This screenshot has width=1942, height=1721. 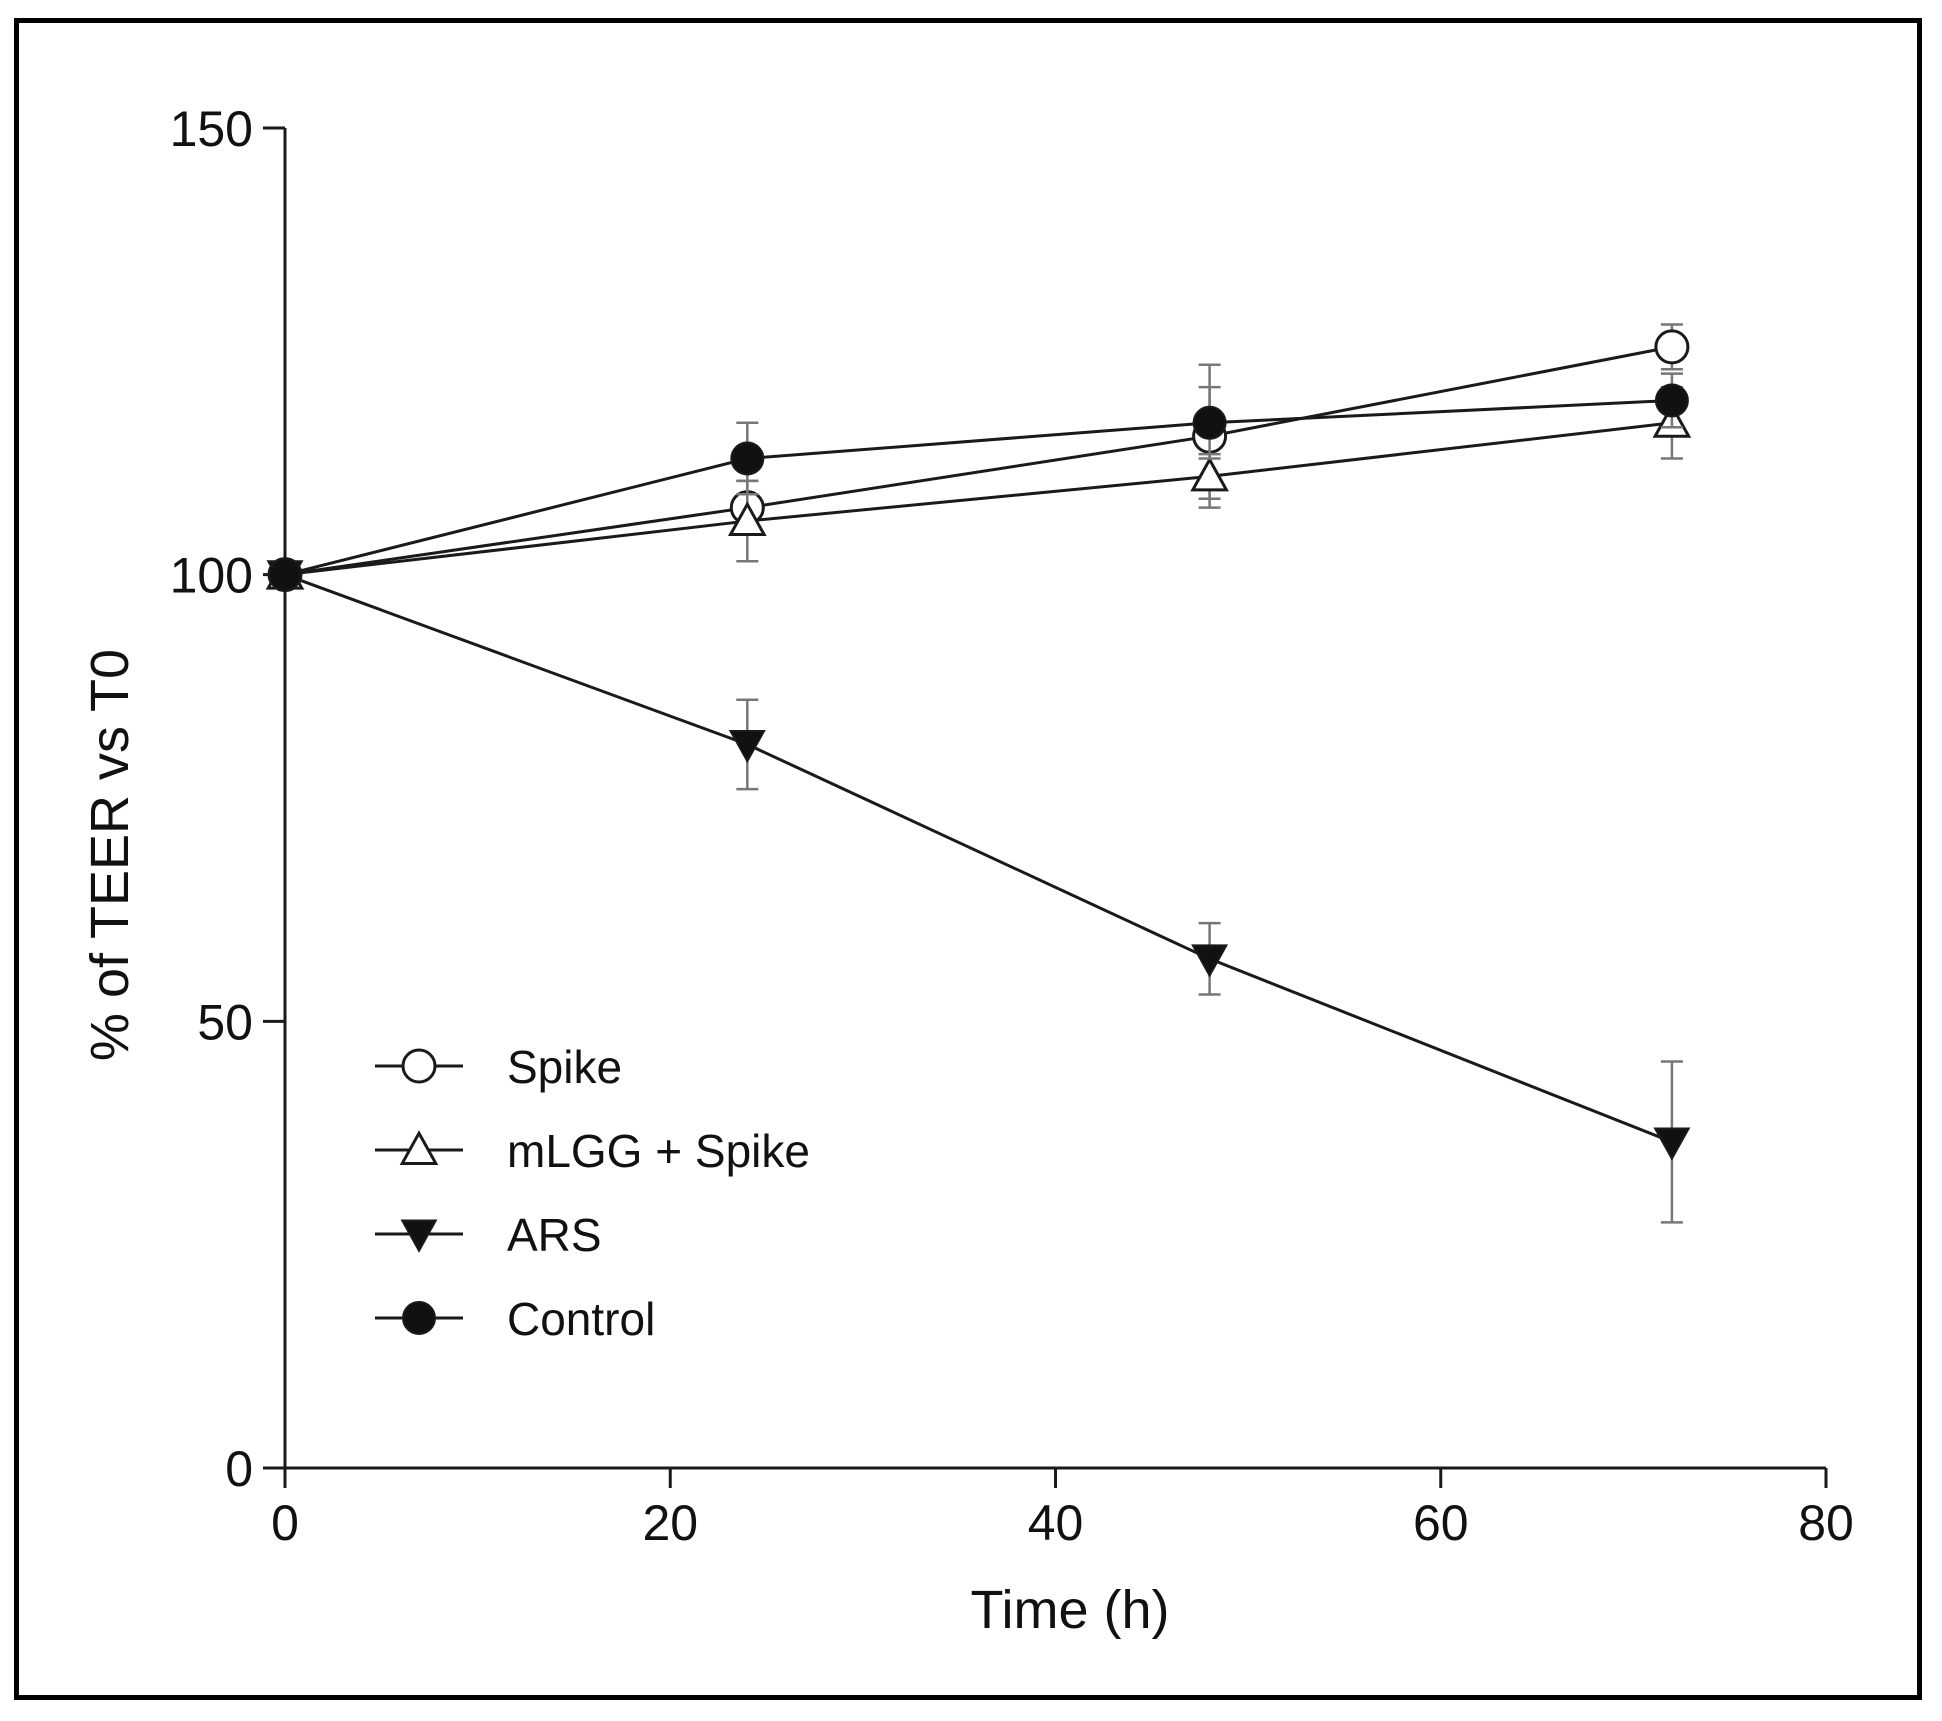 I want to click on legend-label: Spike, so click(x=564, y=1067).